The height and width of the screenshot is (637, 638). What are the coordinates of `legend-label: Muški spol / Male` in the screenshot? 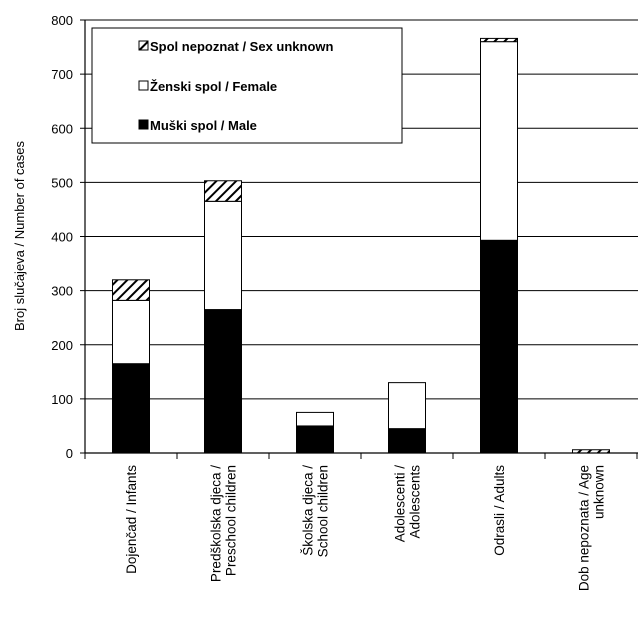 It's located at (203, 125).